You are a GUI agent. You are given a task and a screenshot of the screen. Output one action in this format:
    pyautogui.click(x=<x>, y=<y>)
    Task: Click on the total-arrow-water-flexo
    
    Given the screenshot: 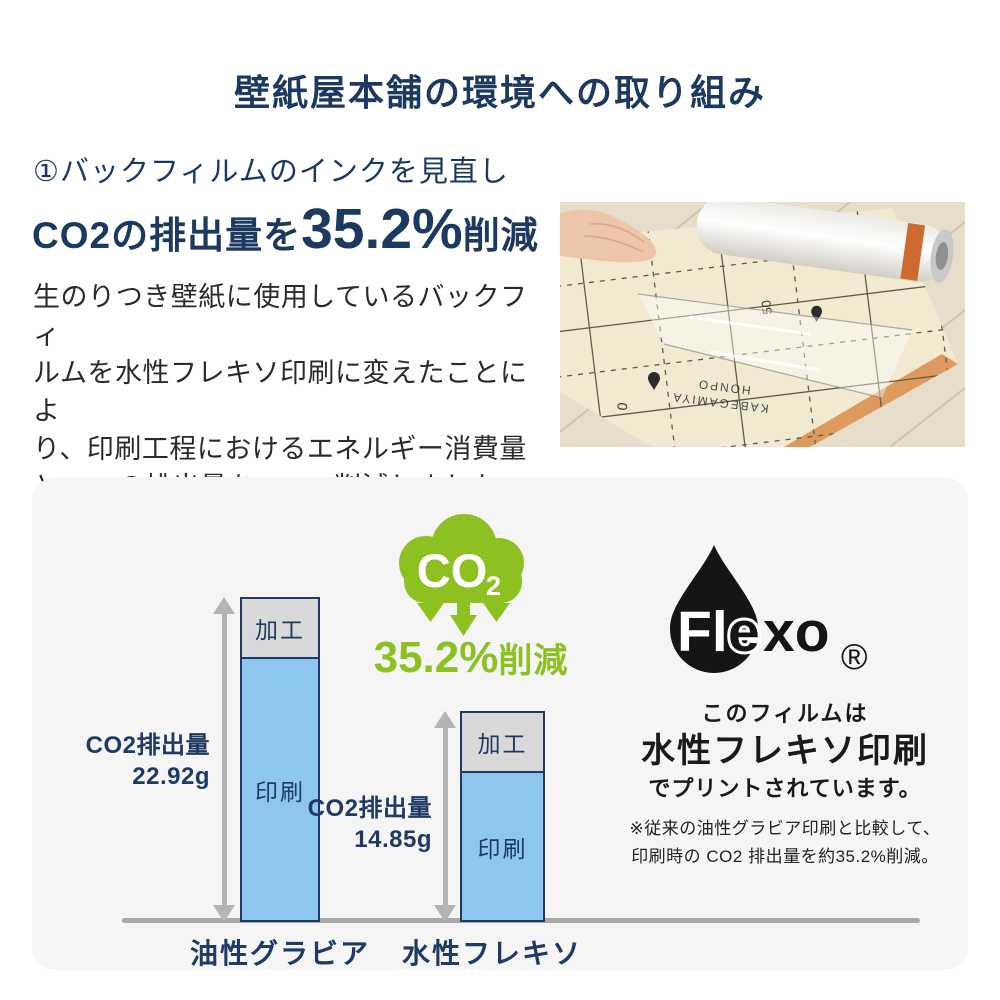 What is the action you would take?
    pyautogui.click(x=445, y=816)
    